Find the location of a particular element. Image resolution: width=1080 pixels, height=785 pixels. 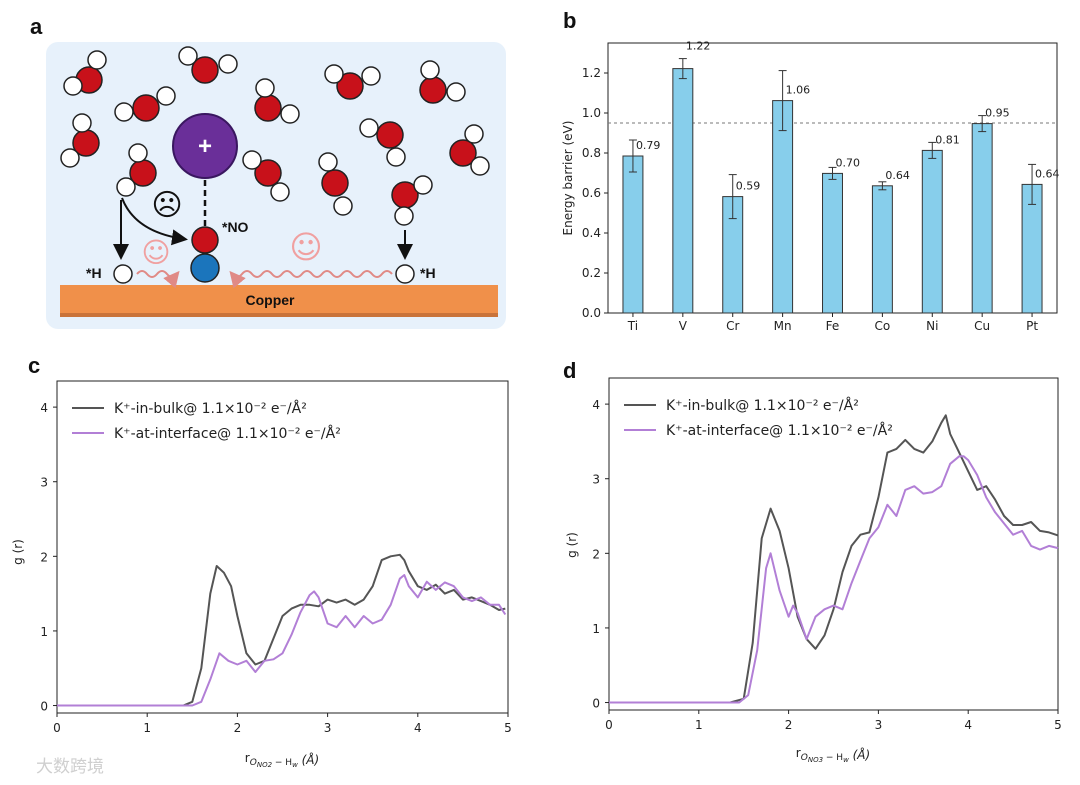

panel-letter-b: b is located at coordinates (569, 20).